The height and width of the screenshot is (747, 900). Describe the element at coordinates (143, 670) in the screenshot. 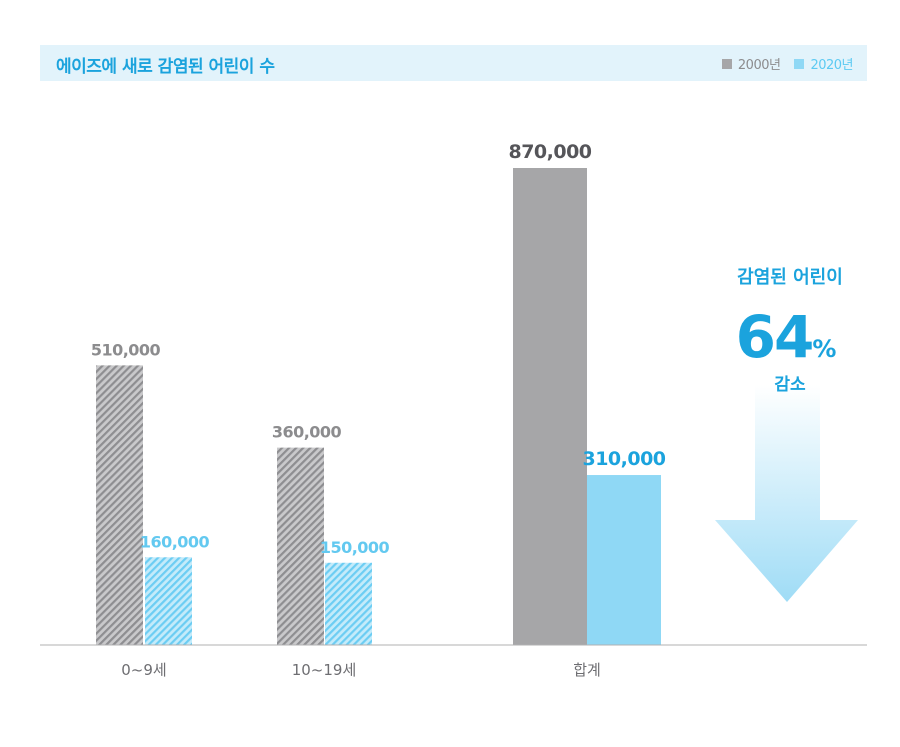

I see `category-label-0: 0~9세` at that location.